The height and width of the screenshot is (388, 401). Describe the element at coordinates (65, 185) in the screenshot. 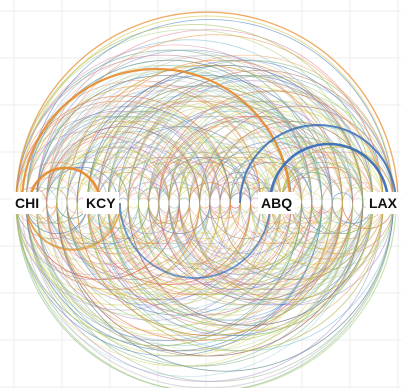

I see `chi-highlight-arc` at that location.